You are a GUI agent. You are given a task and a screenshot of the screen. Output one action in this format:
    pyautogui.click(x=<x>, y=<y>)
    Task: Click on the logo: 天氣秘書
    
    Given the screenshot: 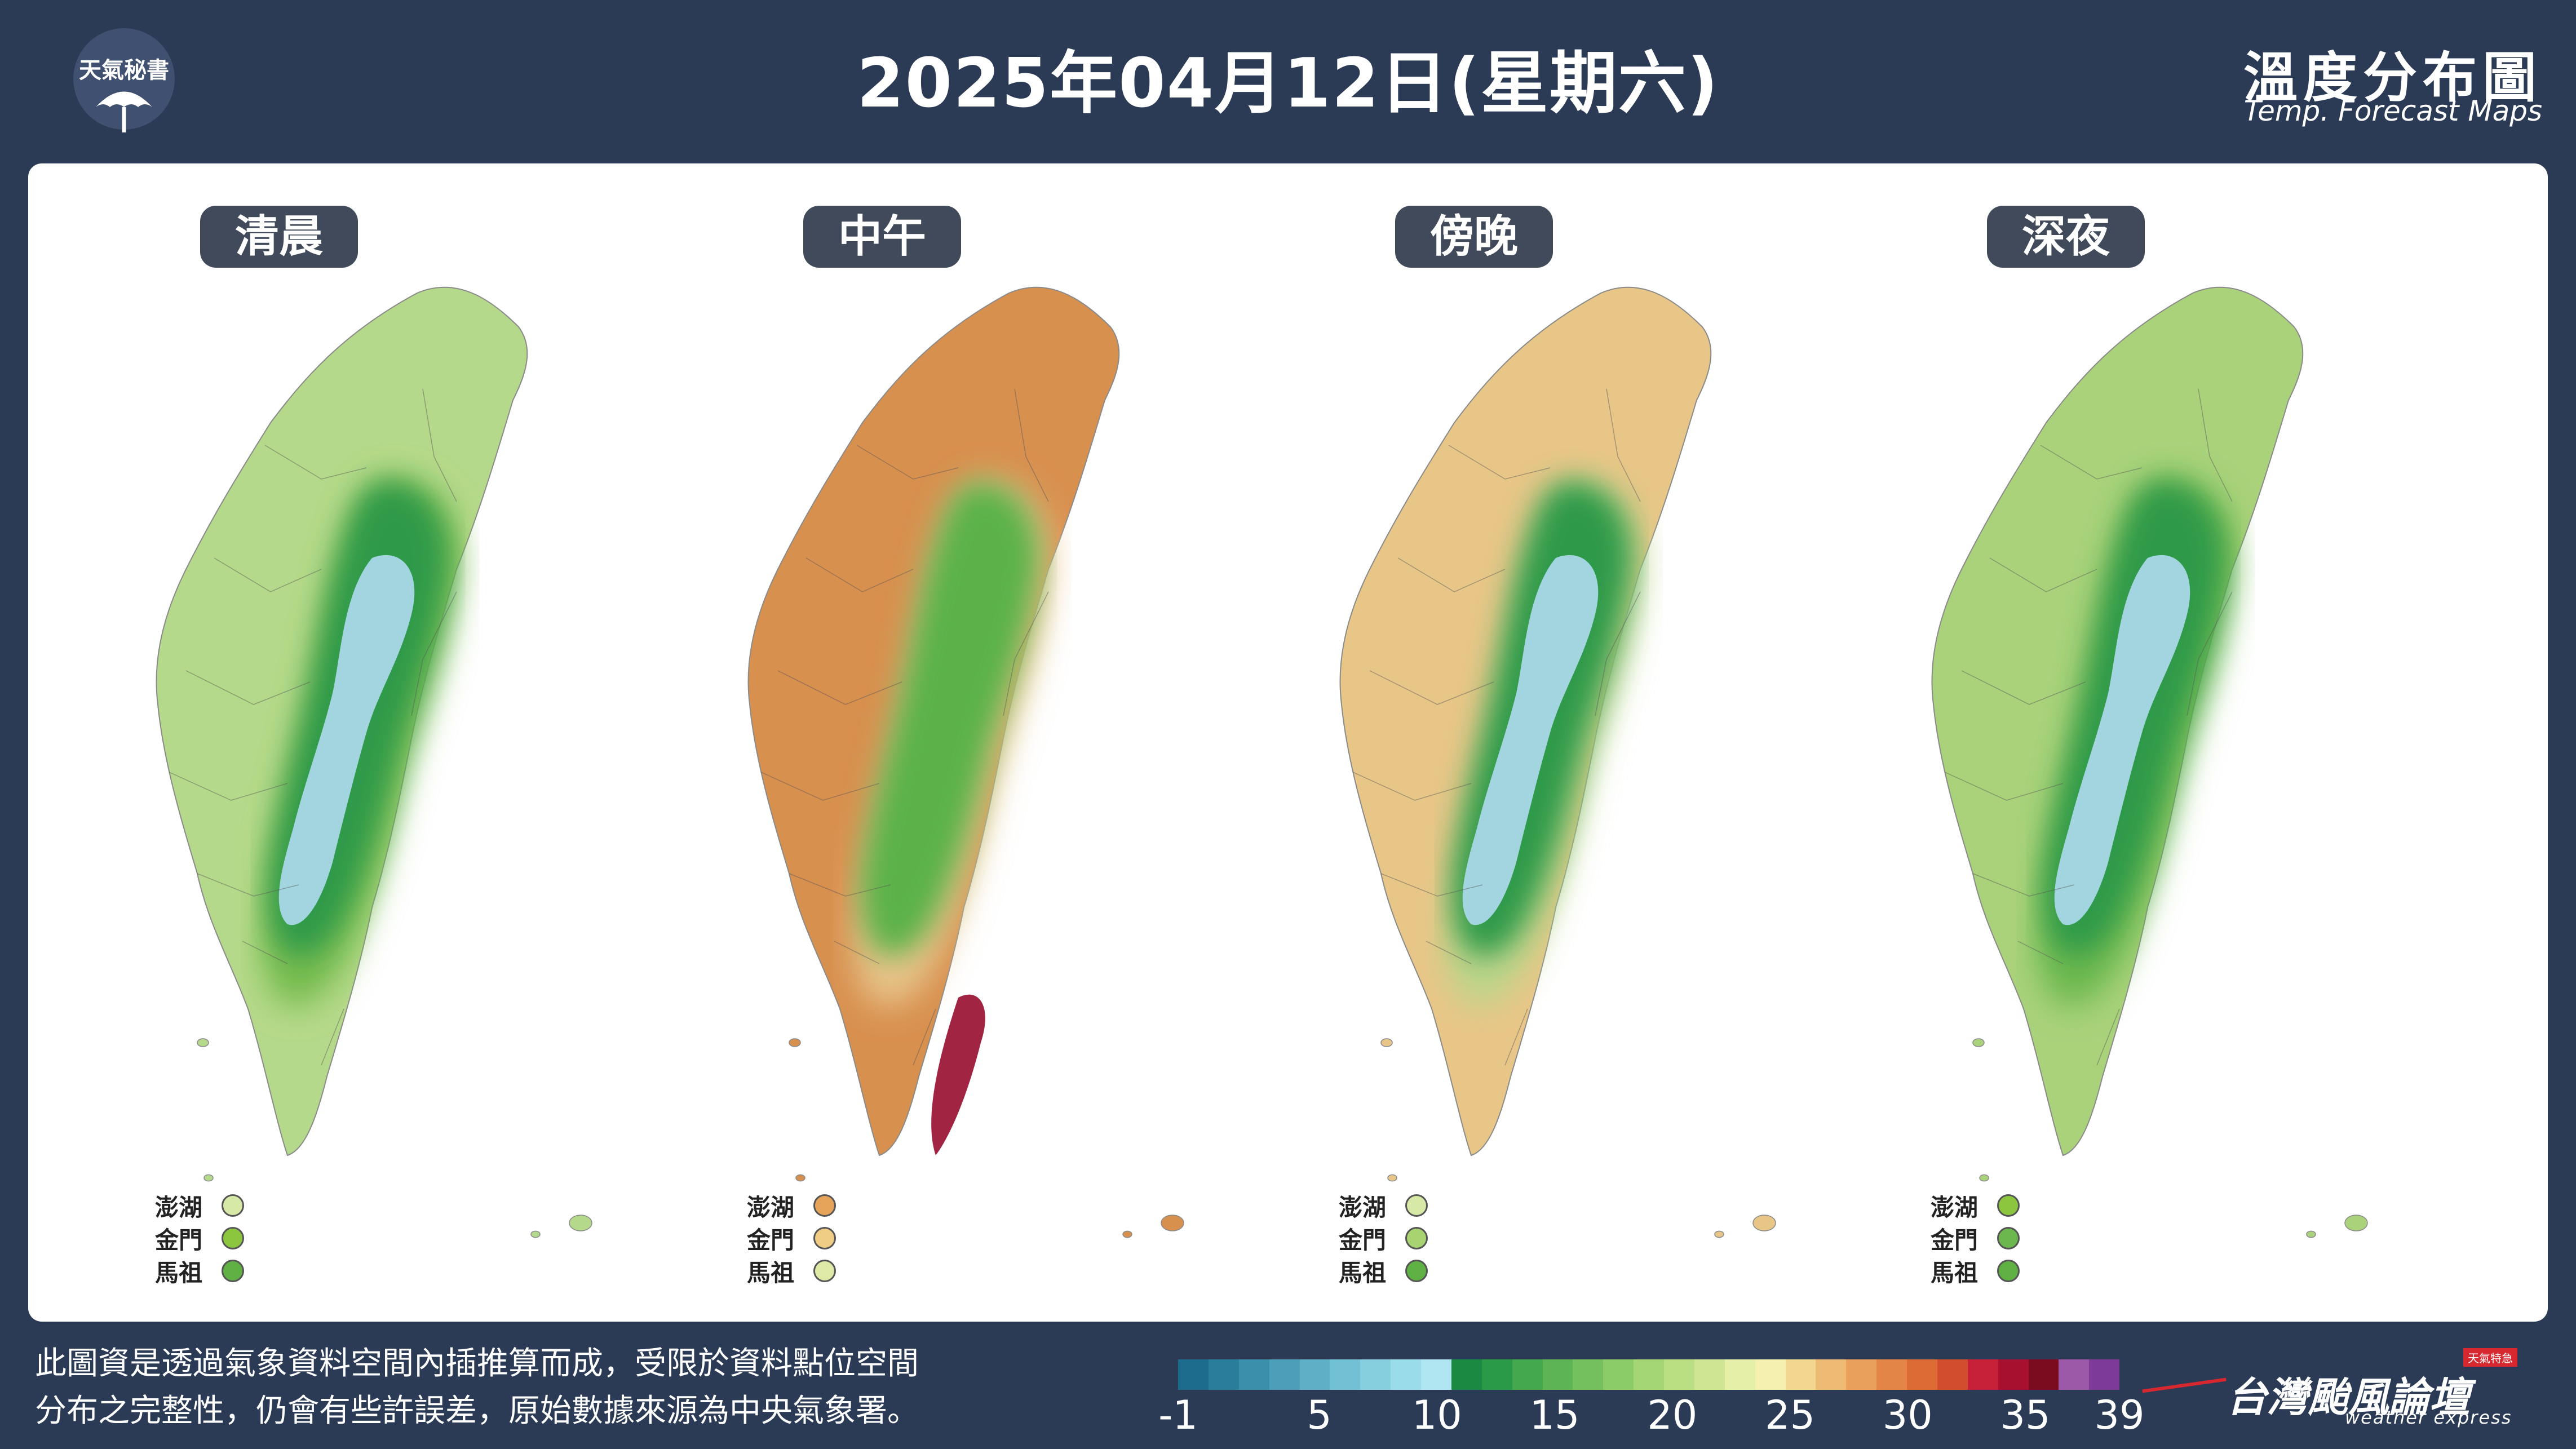 What is the action you would take?
    pyautogui.click(x=124, y=85)
    